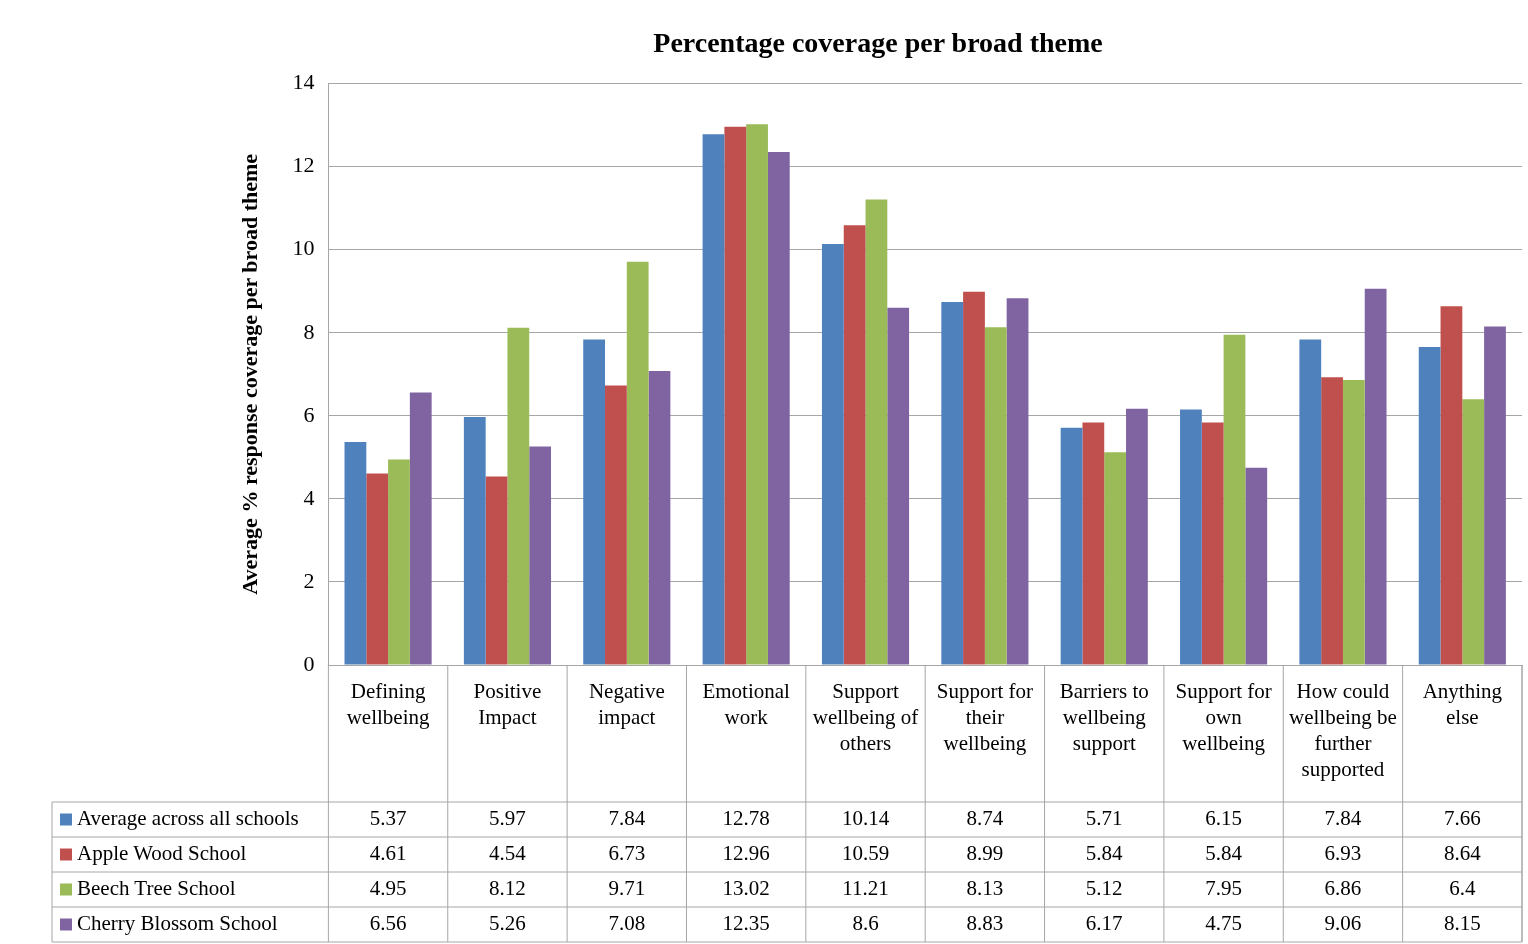  Describe the element at coordinates (309, 663) in the screenshot. I see `y-tick-label: 0` at that location.